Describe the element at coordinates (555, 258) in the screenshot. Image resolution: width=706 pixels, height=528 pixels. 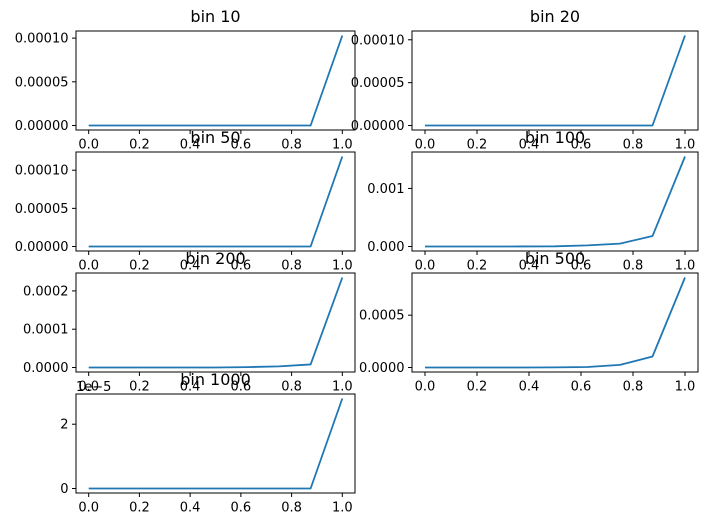
I see `subplot-title: bin 500` at that location.